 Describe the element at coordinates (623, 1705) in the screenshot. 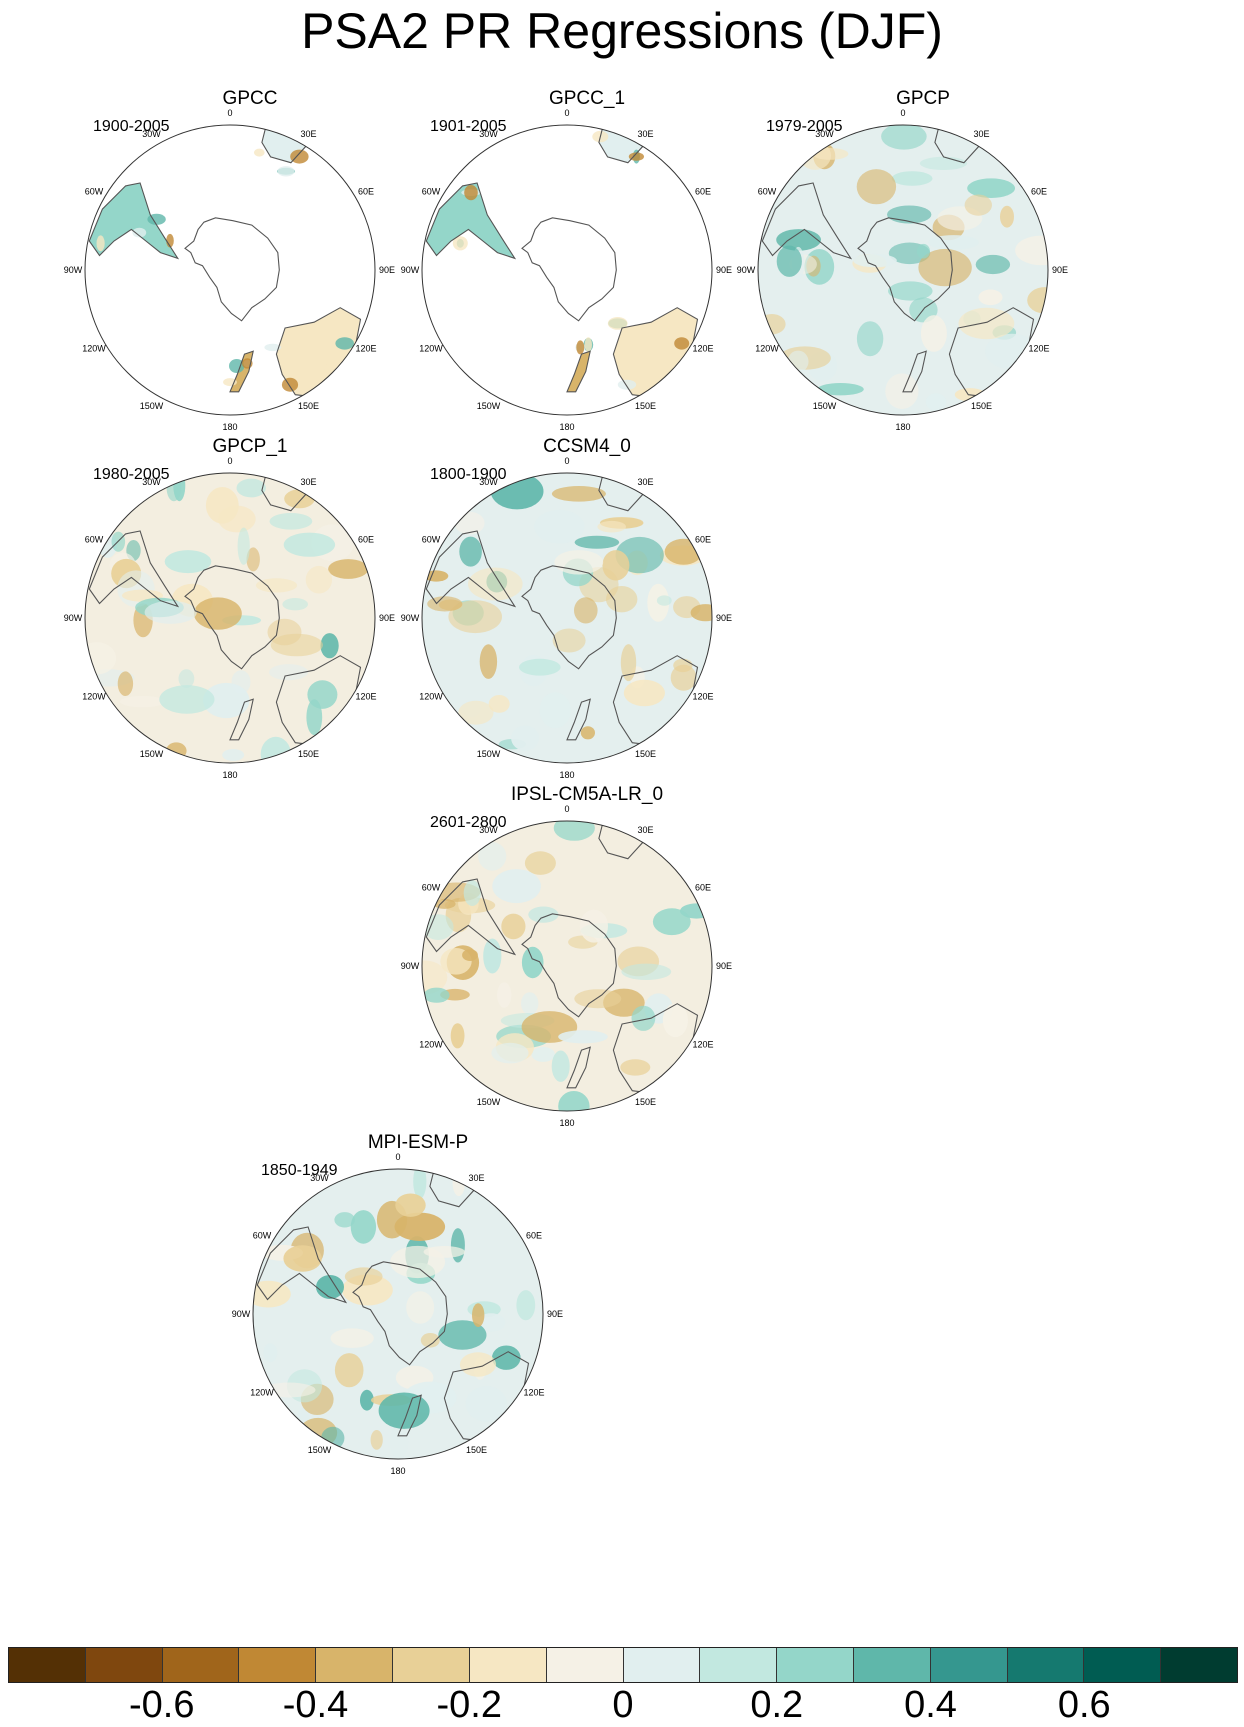

I see `colorbar-label: 0` at that location.